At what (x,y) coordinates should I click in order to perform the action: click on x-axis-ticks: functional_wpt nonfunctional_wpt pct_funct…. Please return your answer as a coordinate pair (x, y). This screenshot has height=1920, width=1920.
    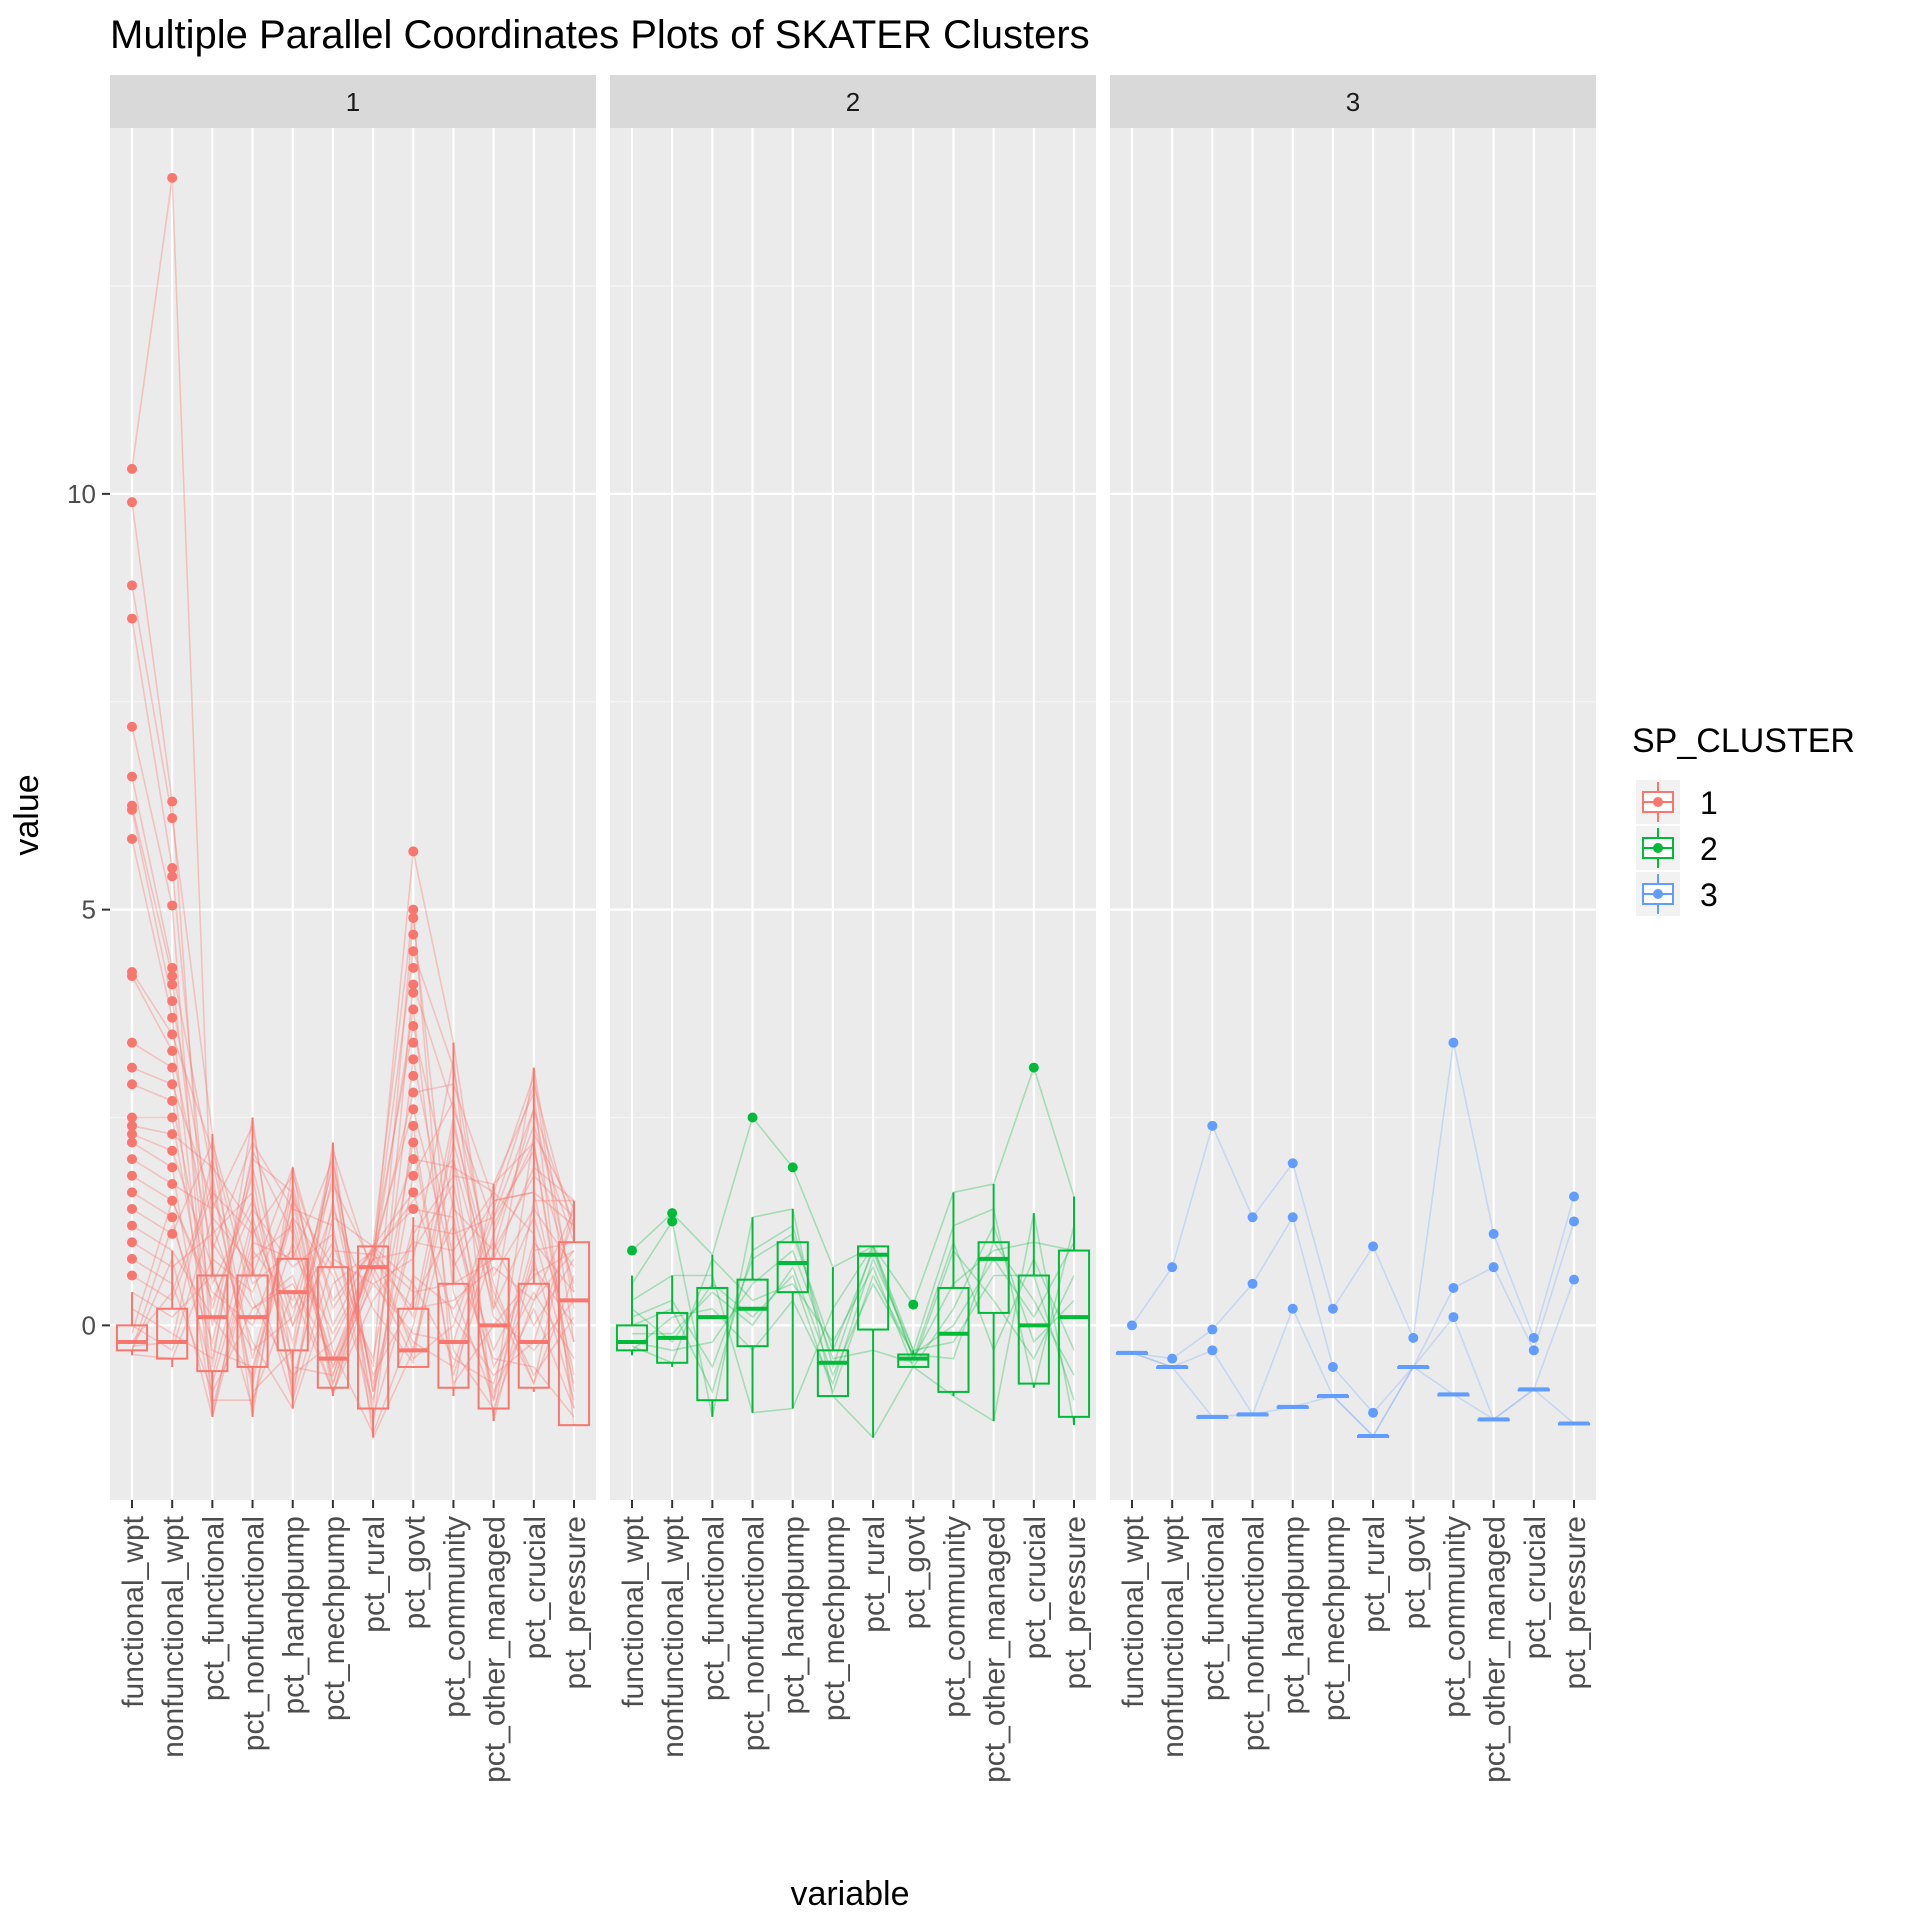
    Looking at the image, I should click on (854, 1641).